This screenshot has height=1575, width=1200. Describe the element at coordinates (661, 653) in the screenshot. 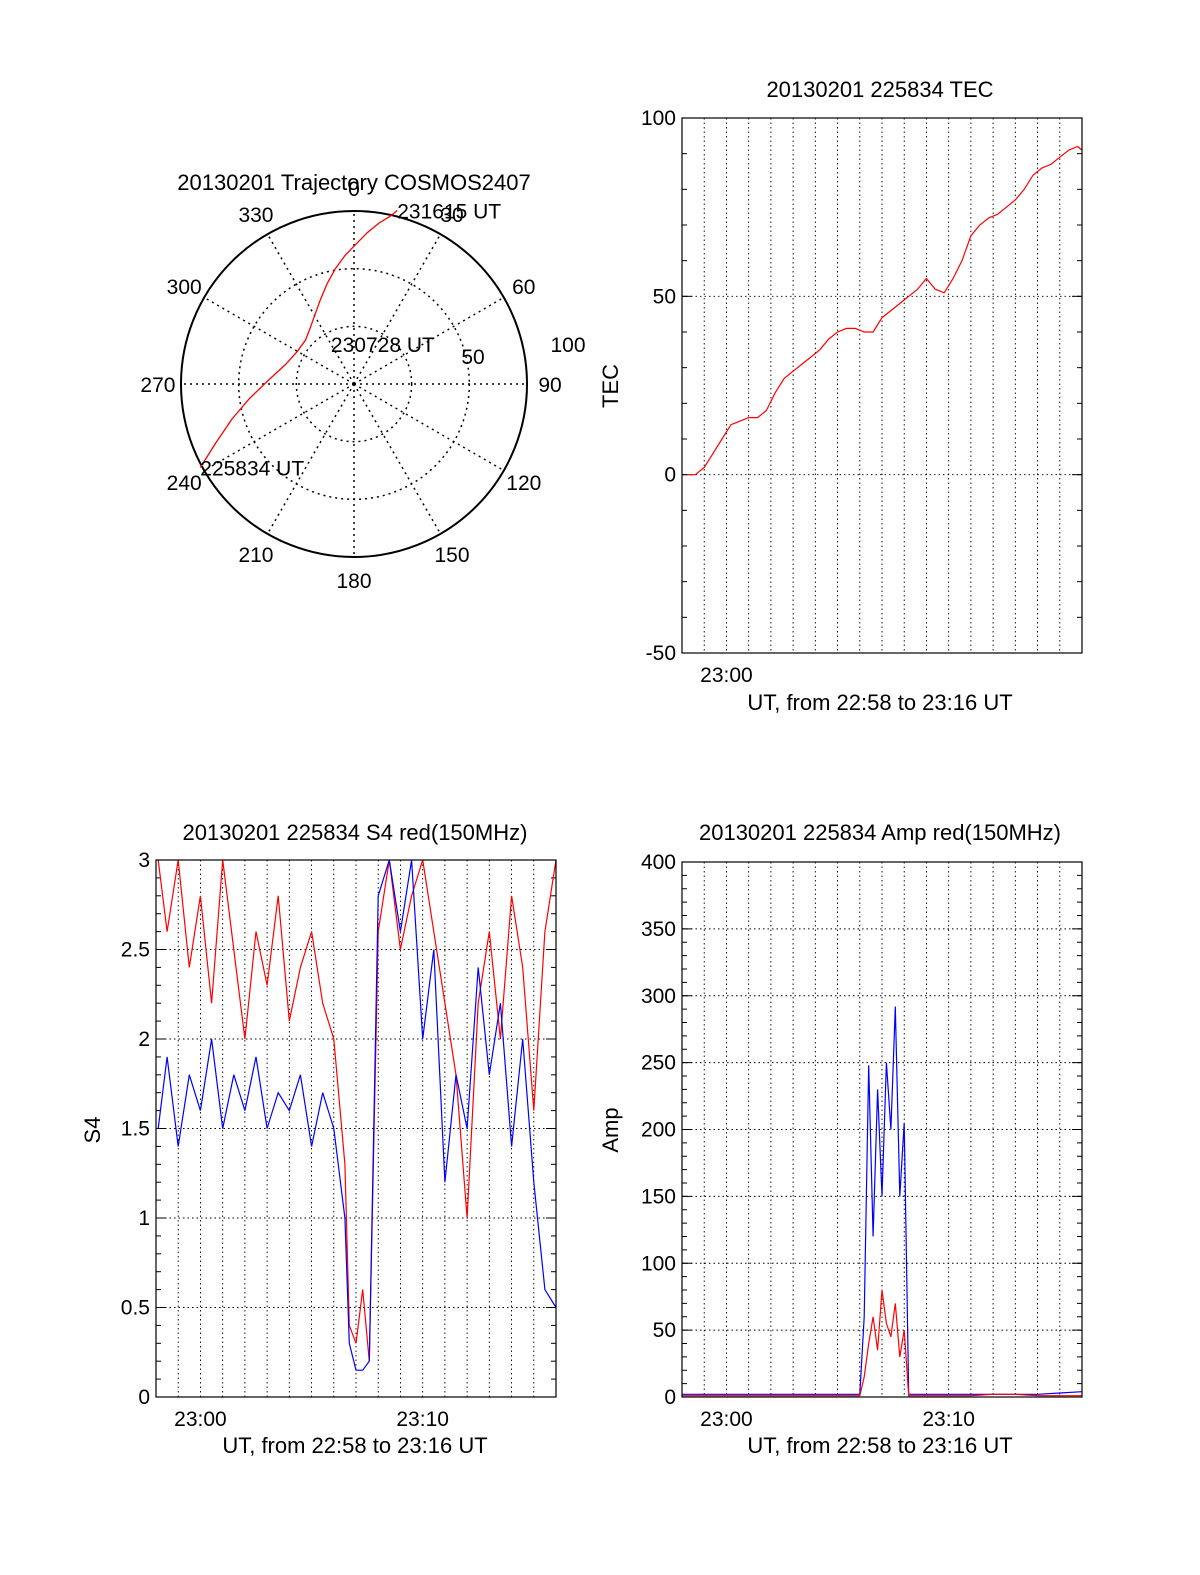

I see `tec-ytick-label: -50` at that location.